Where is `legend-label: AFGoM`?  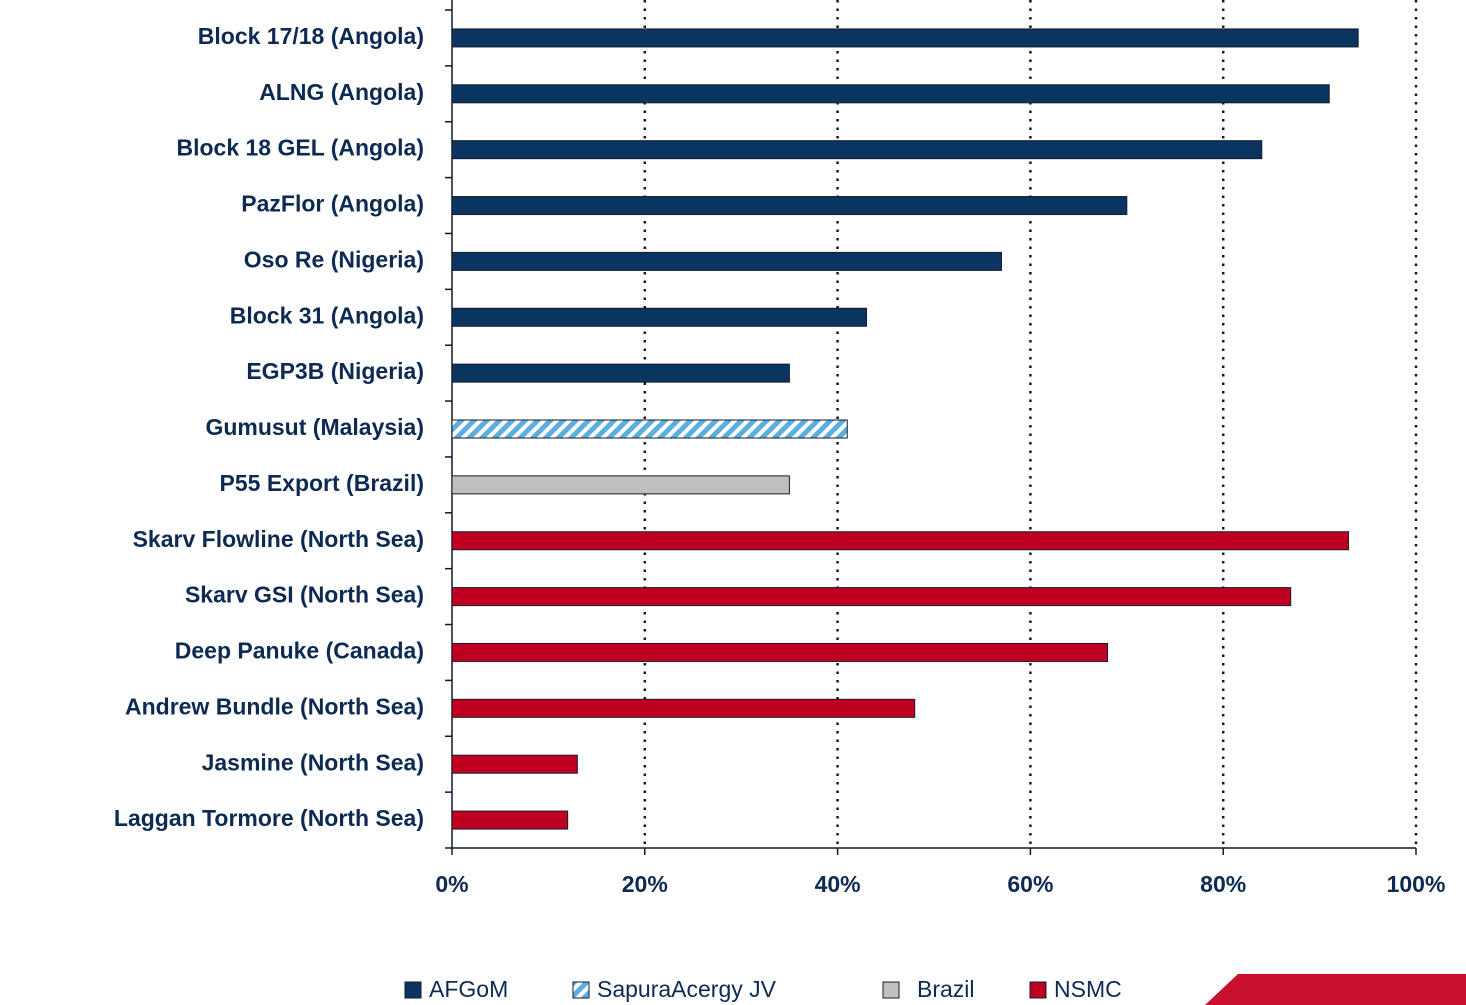
legend-label: AFGoM is located at coordinates (468, 989).